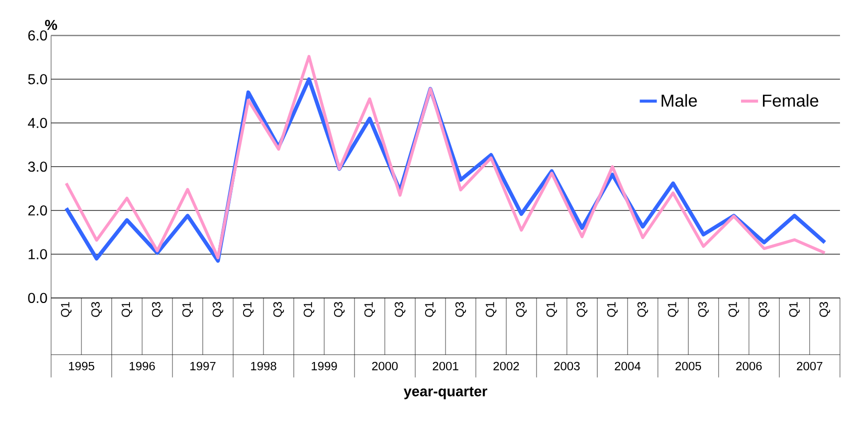 Image resolution: width=857 pixels, height=428 pixels. Describe the element at coordinates (263, 366) in the screenshot. I see `text: 1998` at that location.